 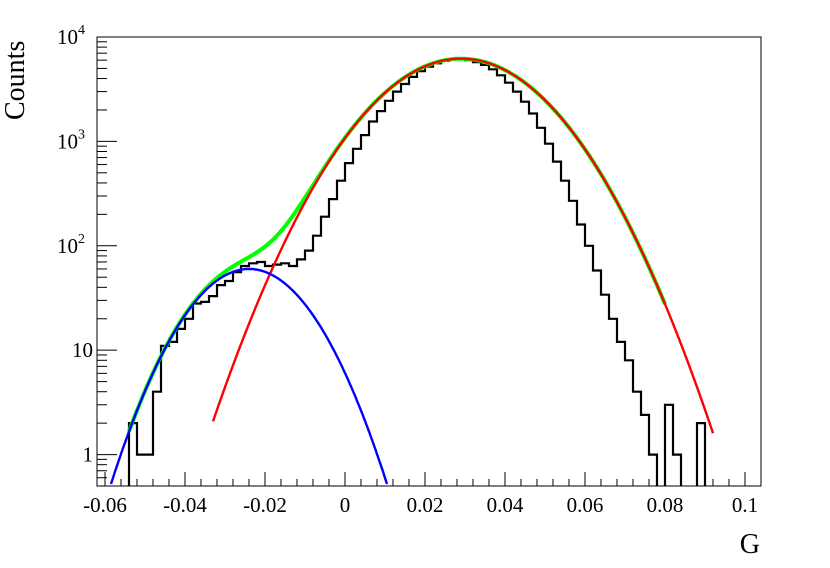 I want to click on x-tick-label: 0.08, so click(x=665, y=505).